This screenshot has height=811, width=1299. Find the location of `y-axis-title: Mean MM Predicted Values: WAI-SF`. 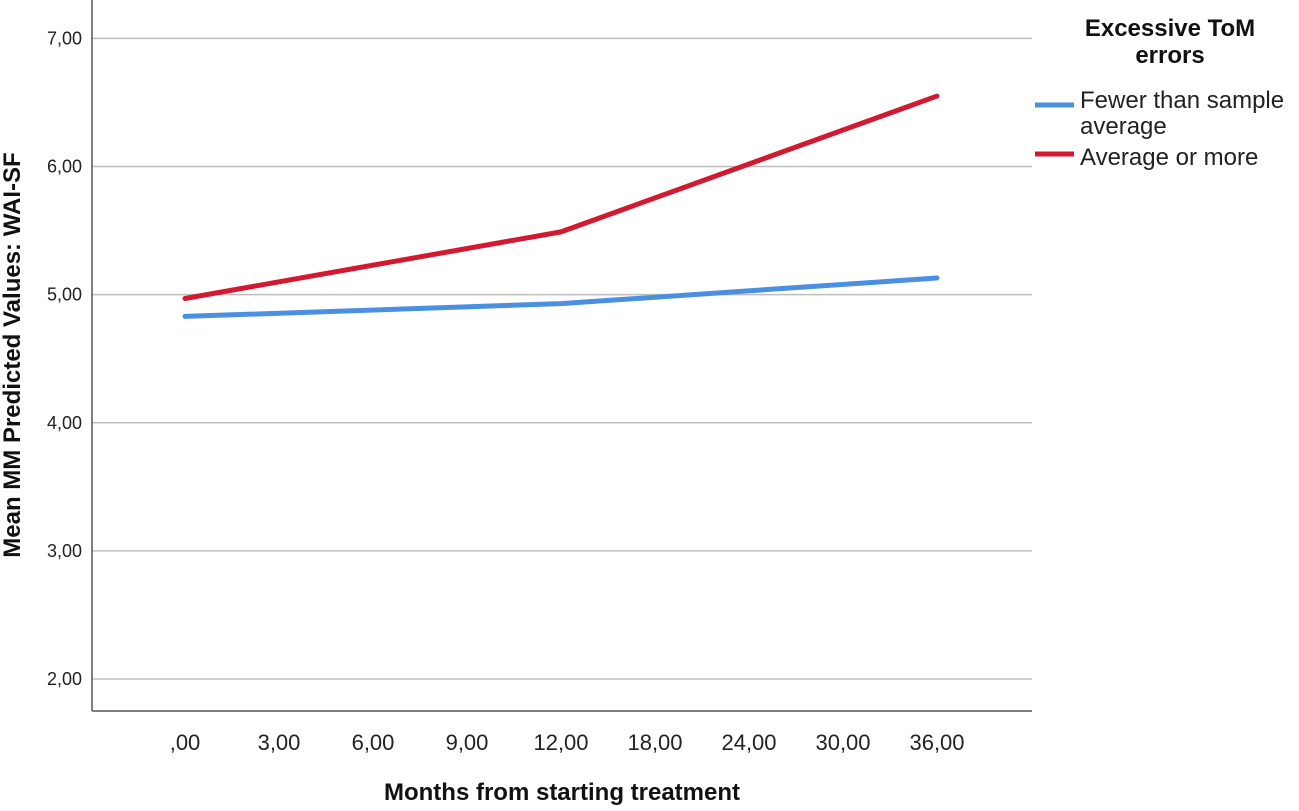

y-axis-title: Mean MM Predicted Values: WAI-SF is located at coordinates (13, 354).